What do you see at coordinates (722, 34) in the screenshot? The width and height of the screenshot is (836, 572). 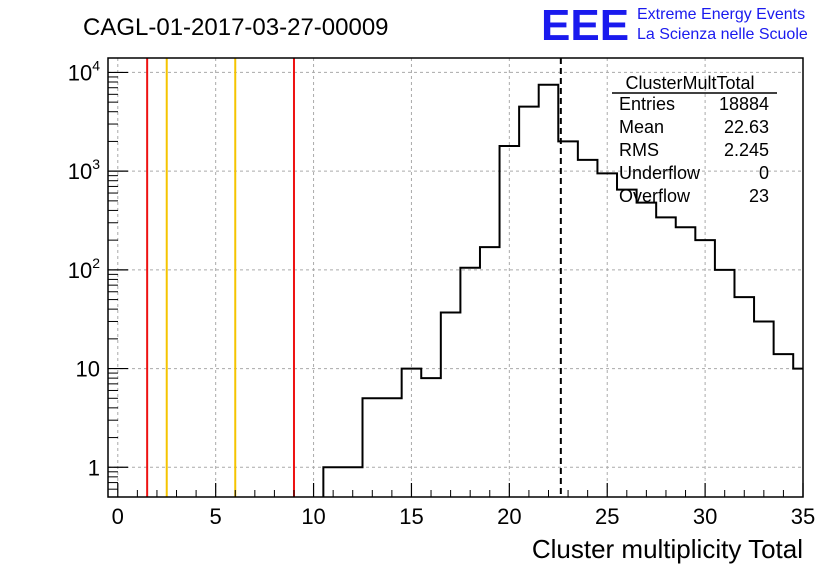 I see `org-name-line2: La Scienza nelle Scuole` at bounding box center [722, 34].